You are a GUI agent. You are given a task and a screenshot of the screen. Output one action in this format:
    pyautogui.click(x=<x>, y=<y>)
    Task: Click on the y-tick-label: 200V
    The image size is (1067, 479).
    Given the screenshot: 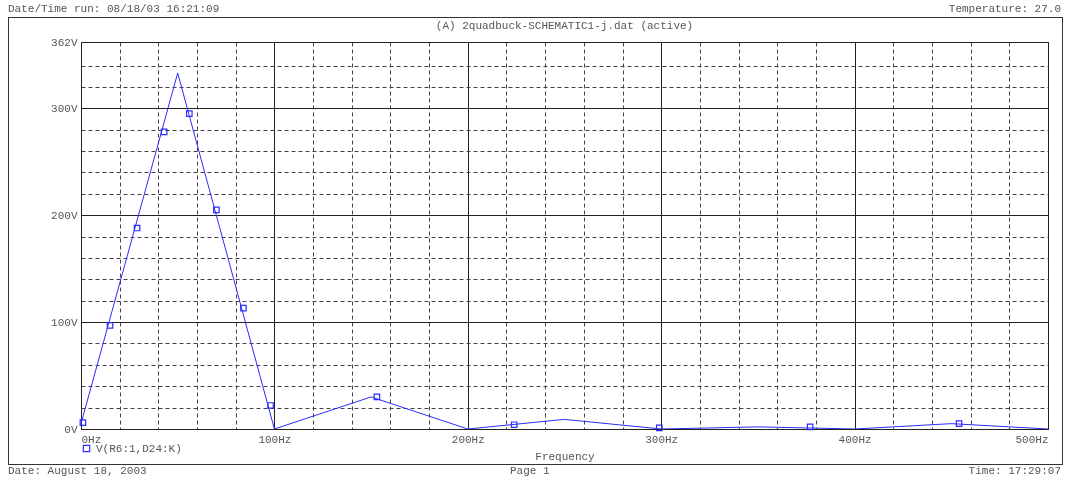 What is the action you would take?
    pyautogui.click(x=64, y=215)
    